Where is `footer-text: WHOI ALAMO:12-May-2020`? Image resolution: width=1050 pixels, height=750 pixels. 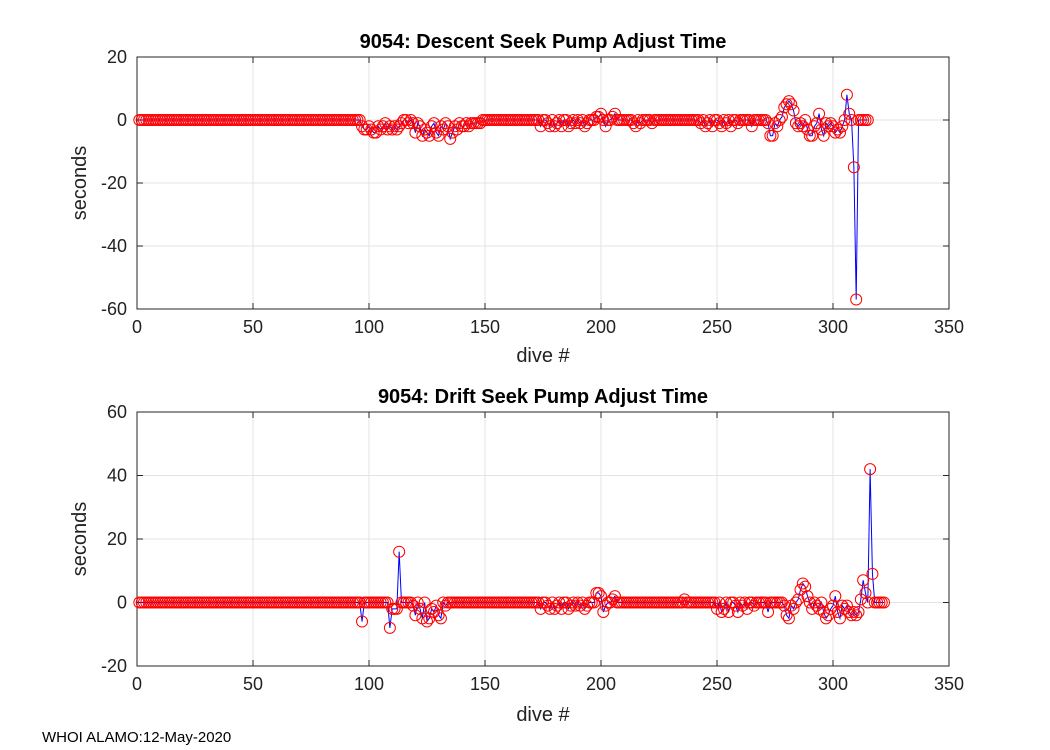 footer-text: WHOI ALAMO:12-May-2020 is located at coordinates (136, 737).